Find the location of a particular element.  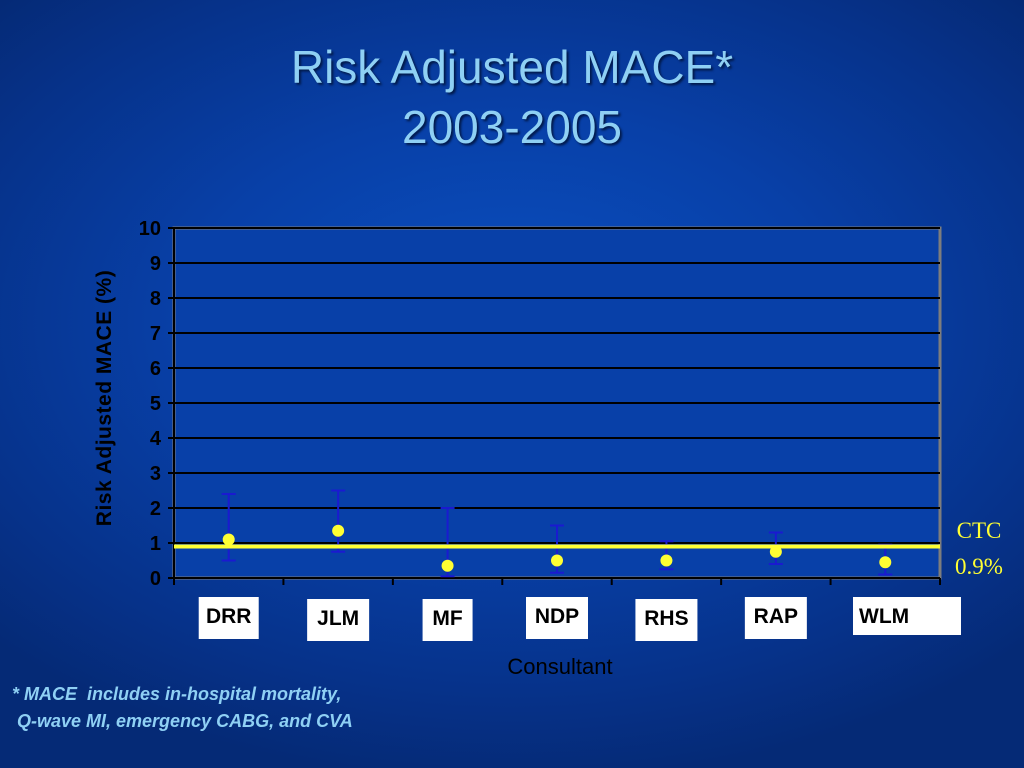

y-tick-label: 5 is located at coordinates (155, 404).